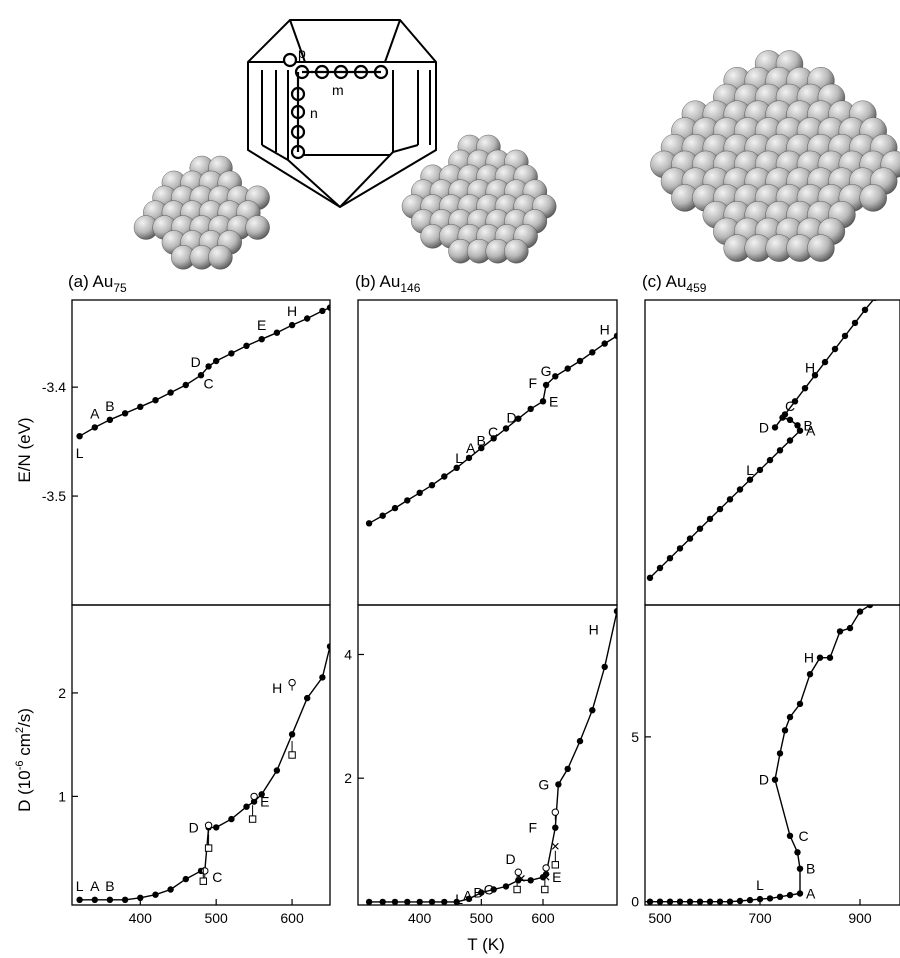 The width and height of the screenshot is (900, 958). Describe the element at coordinates (810, 869) in the screenshot. I see `point-label: B` at that location.